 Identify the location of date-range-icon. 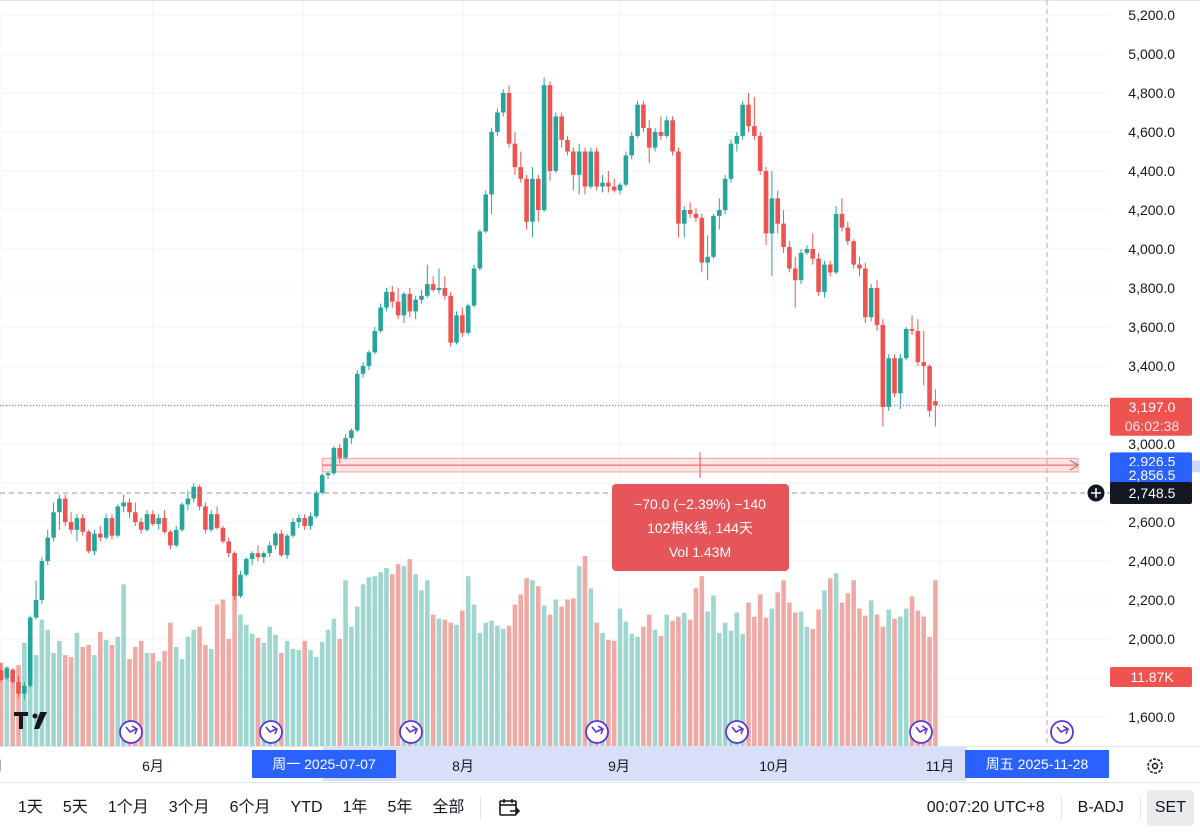
(509, 807).